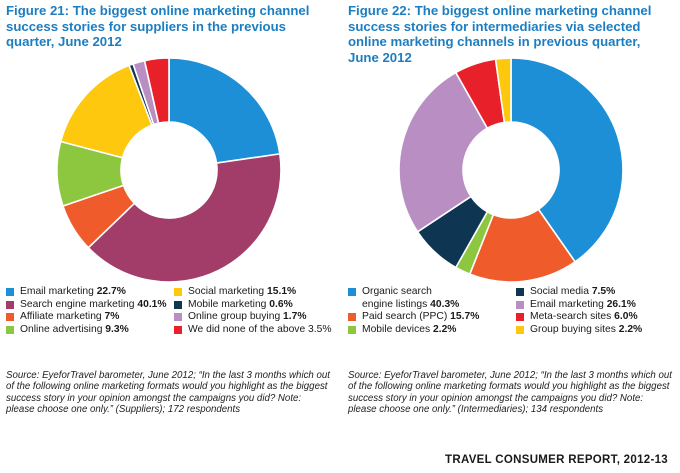  What do you see at coordinates (556, 460) in the screenshot?
I see `report-footer: TRAVEL CONSUMER REPORT, 2012-13` at bounding box center [556, 460].